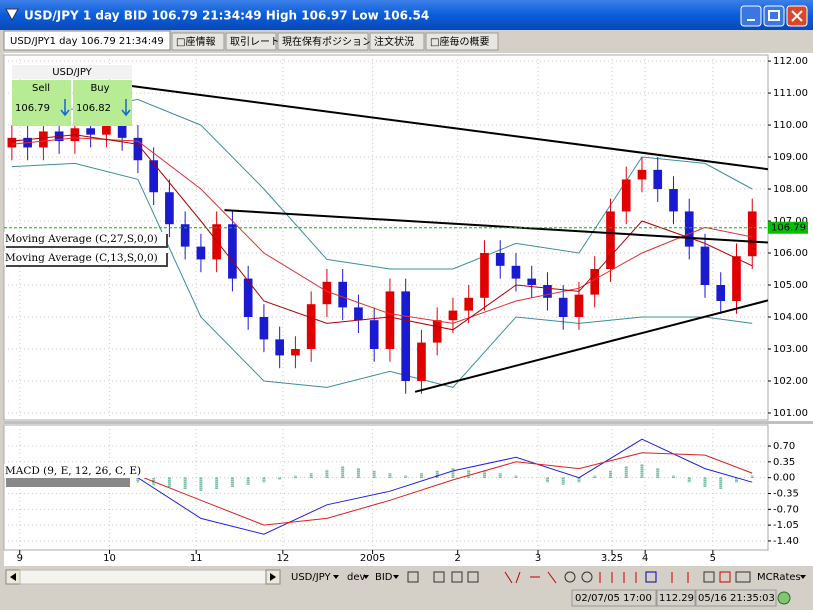 This screenshot has height=610, width=813. I want to click on y-tick-label: -0.35, so click(786, 493).